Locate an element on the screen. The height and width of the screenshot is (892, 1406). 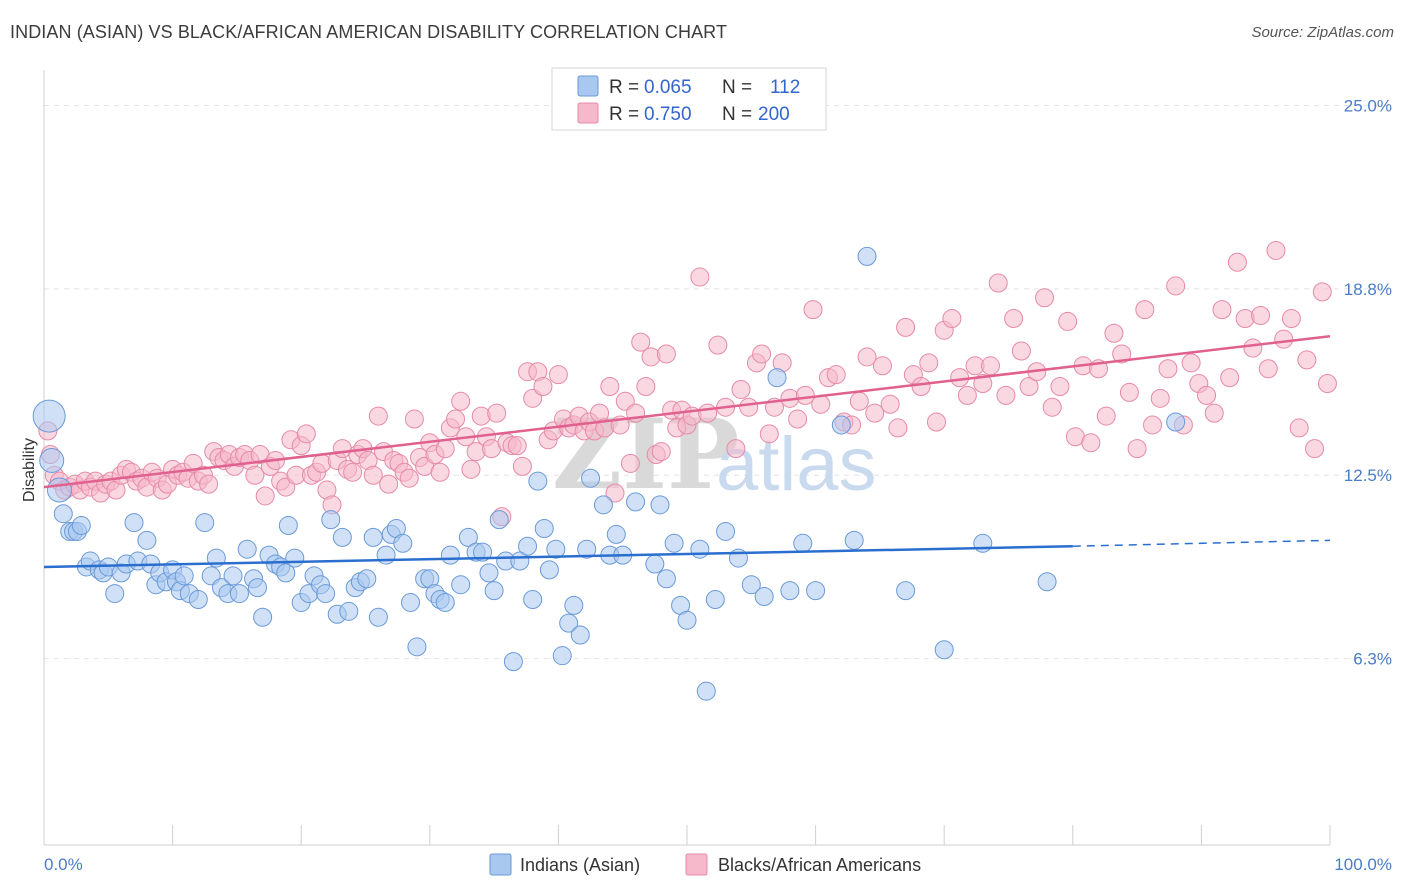
top-legend: R = 0.065 N = 112 R = 0.750 N = 200 is located at coordinates (689, 99).